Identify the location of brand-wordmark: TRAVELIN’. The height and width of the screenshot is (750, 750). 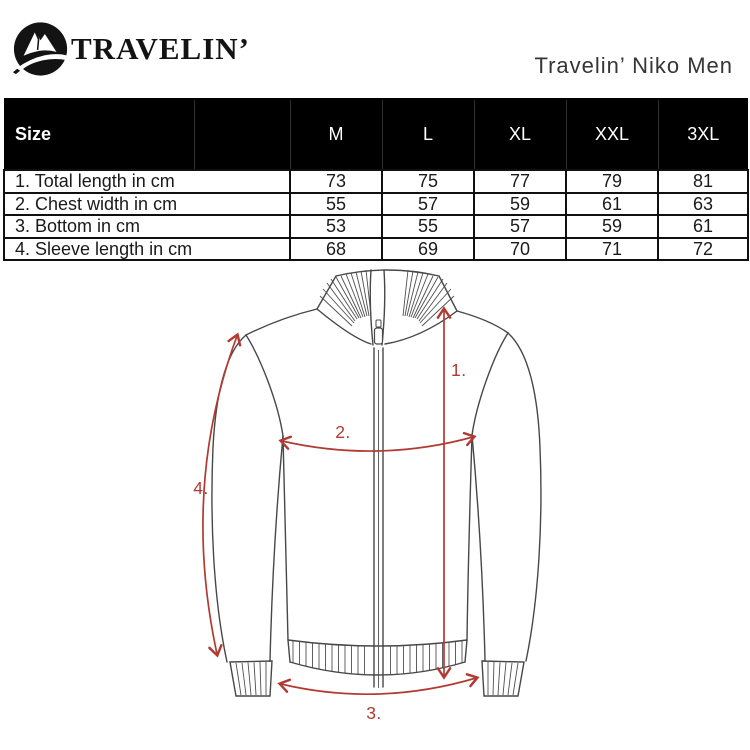
(160, 48).